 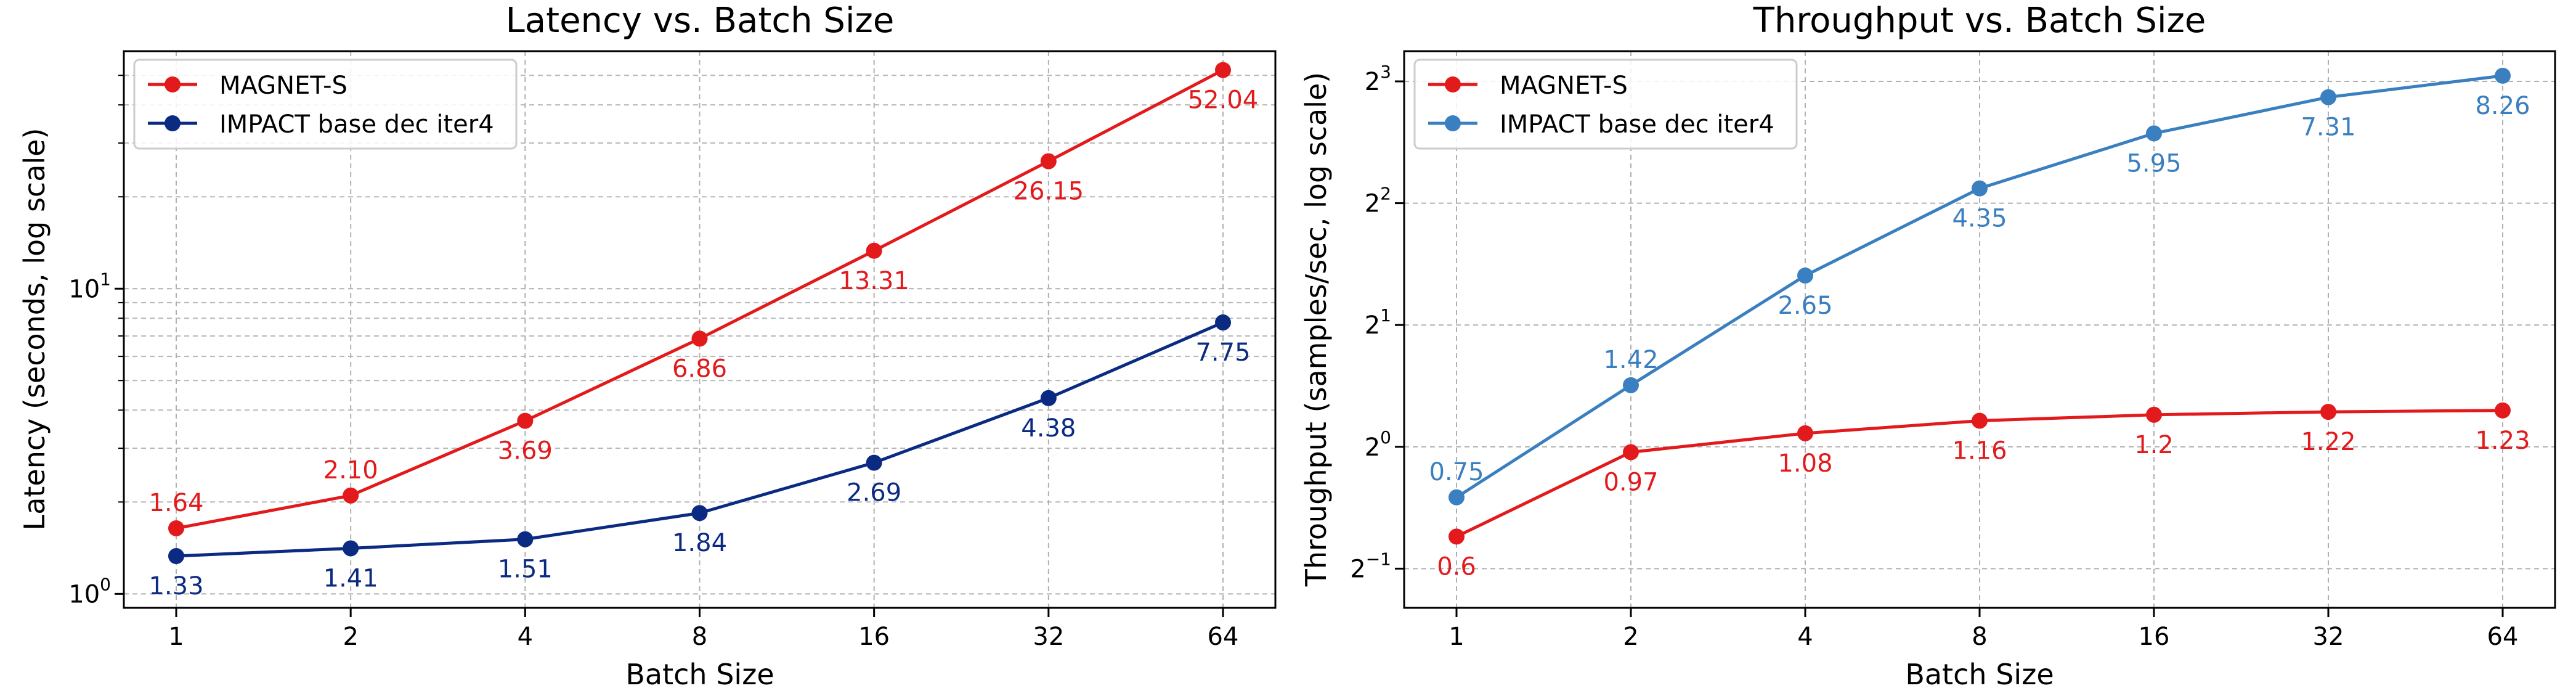 What do you see at coordinates (2154, 445) in the screenshot?
I see `data-label-magnet-s: 1.2` at bounding box center [2154, 445].